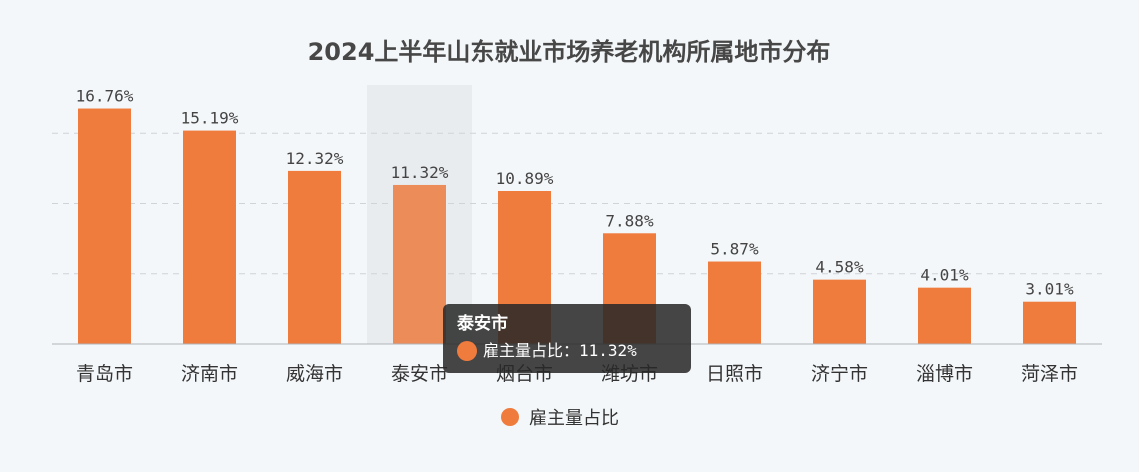  Describe the element at coordinates (525, 178) in the screenshot. I see `data-label: 10.89%` at that location.